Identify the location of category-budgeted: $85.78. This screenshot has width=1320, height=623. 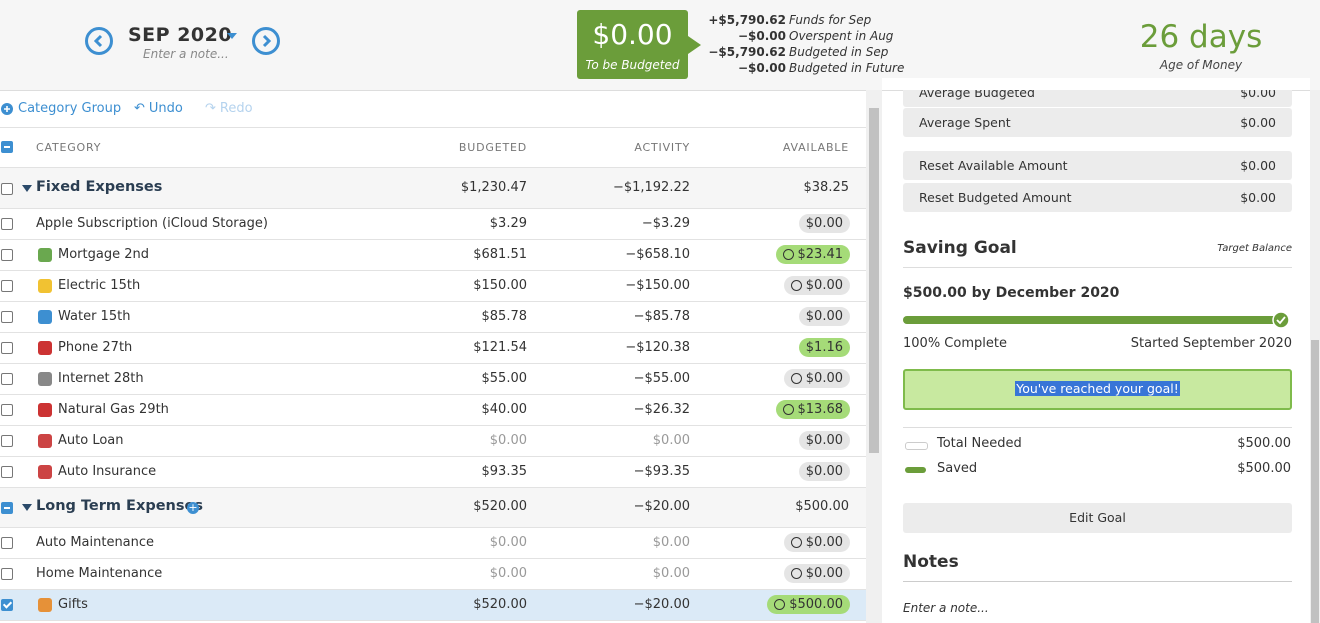
(504, 316).